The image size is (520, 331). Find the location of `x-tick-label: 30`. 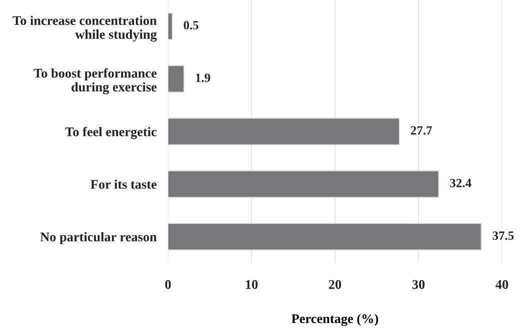

x-tick-label: 30 is located at coordinates (418, 284).